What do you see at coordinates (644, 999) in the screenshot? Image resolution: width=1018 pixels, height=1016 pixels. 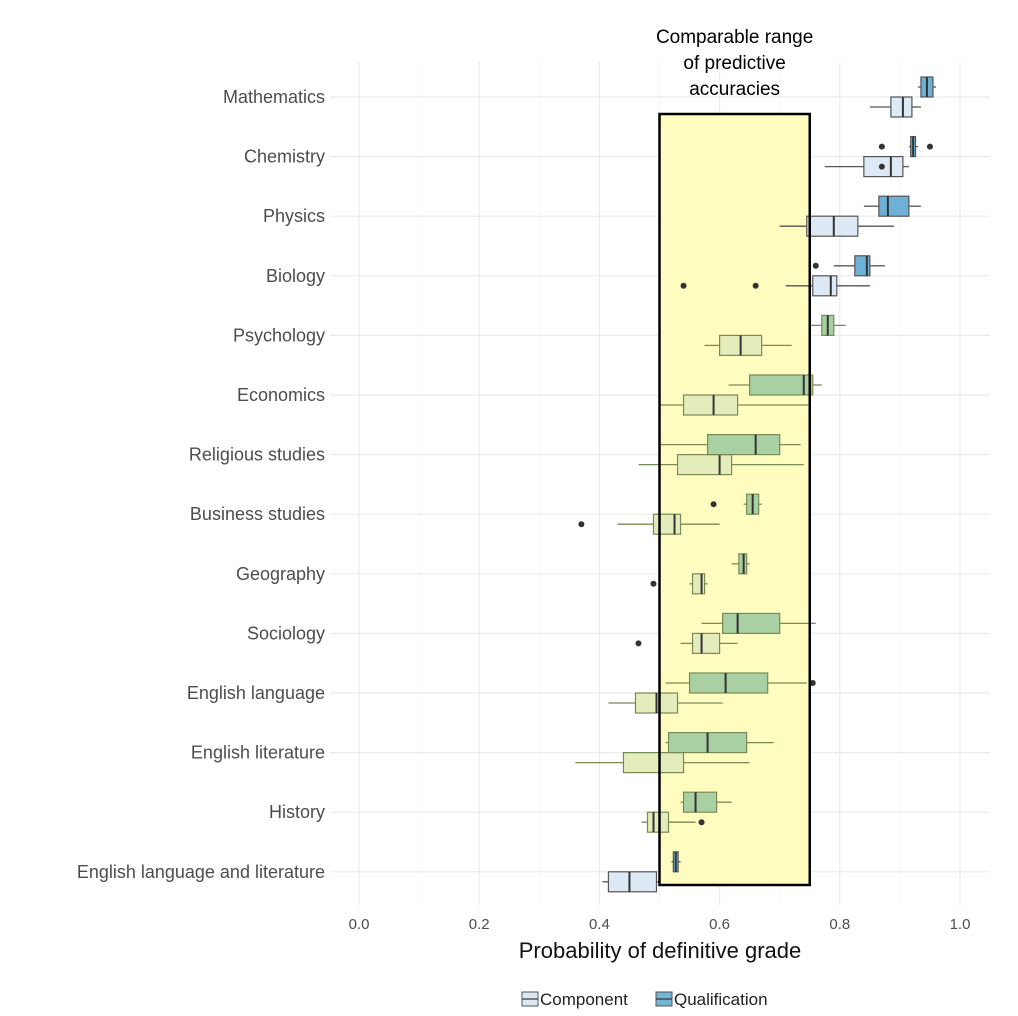 I see `legend: Component Qualification` at bounding box center [644, 999].